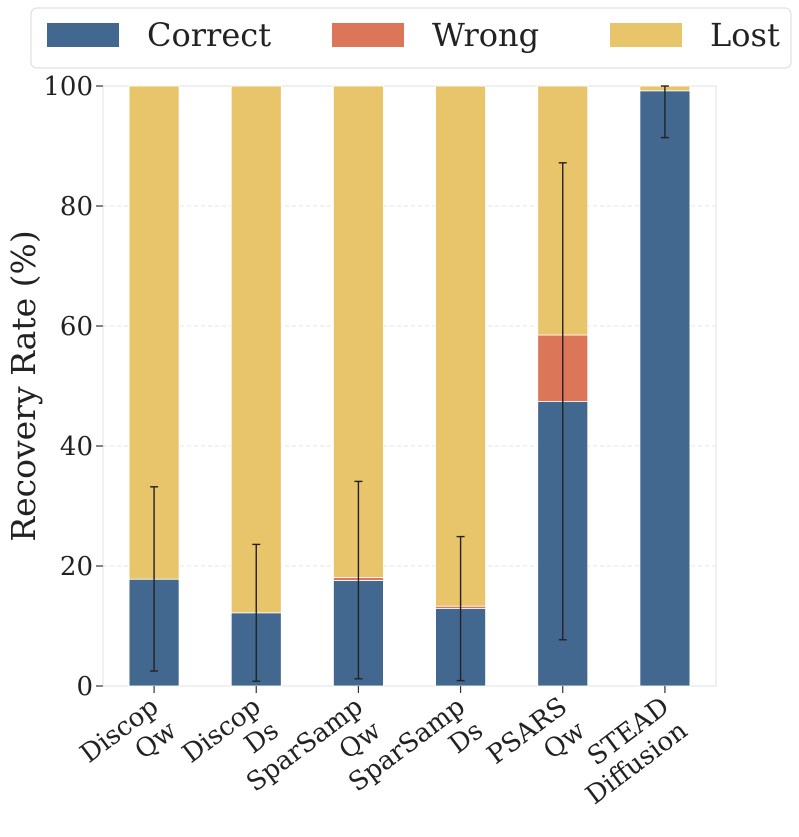 Image resolution: width=799 pixels, height=837 pixels. Describe the element at coordinates (76, 567) in the screenshot. I see `y-tick-label: 20` at that location.